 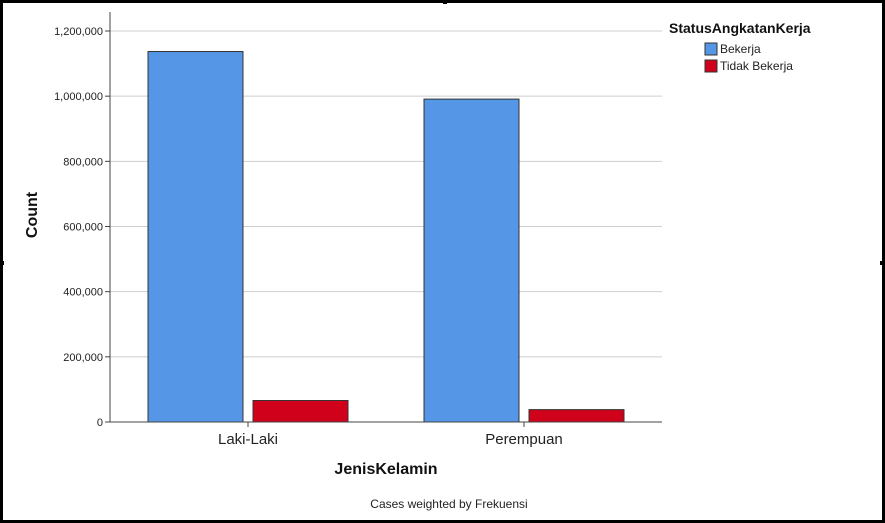 What do you see at coordinates (78, 97) in the screenshot?
I see `y-tick-label-5: 1,000,000` at bounding box center [78, 97].